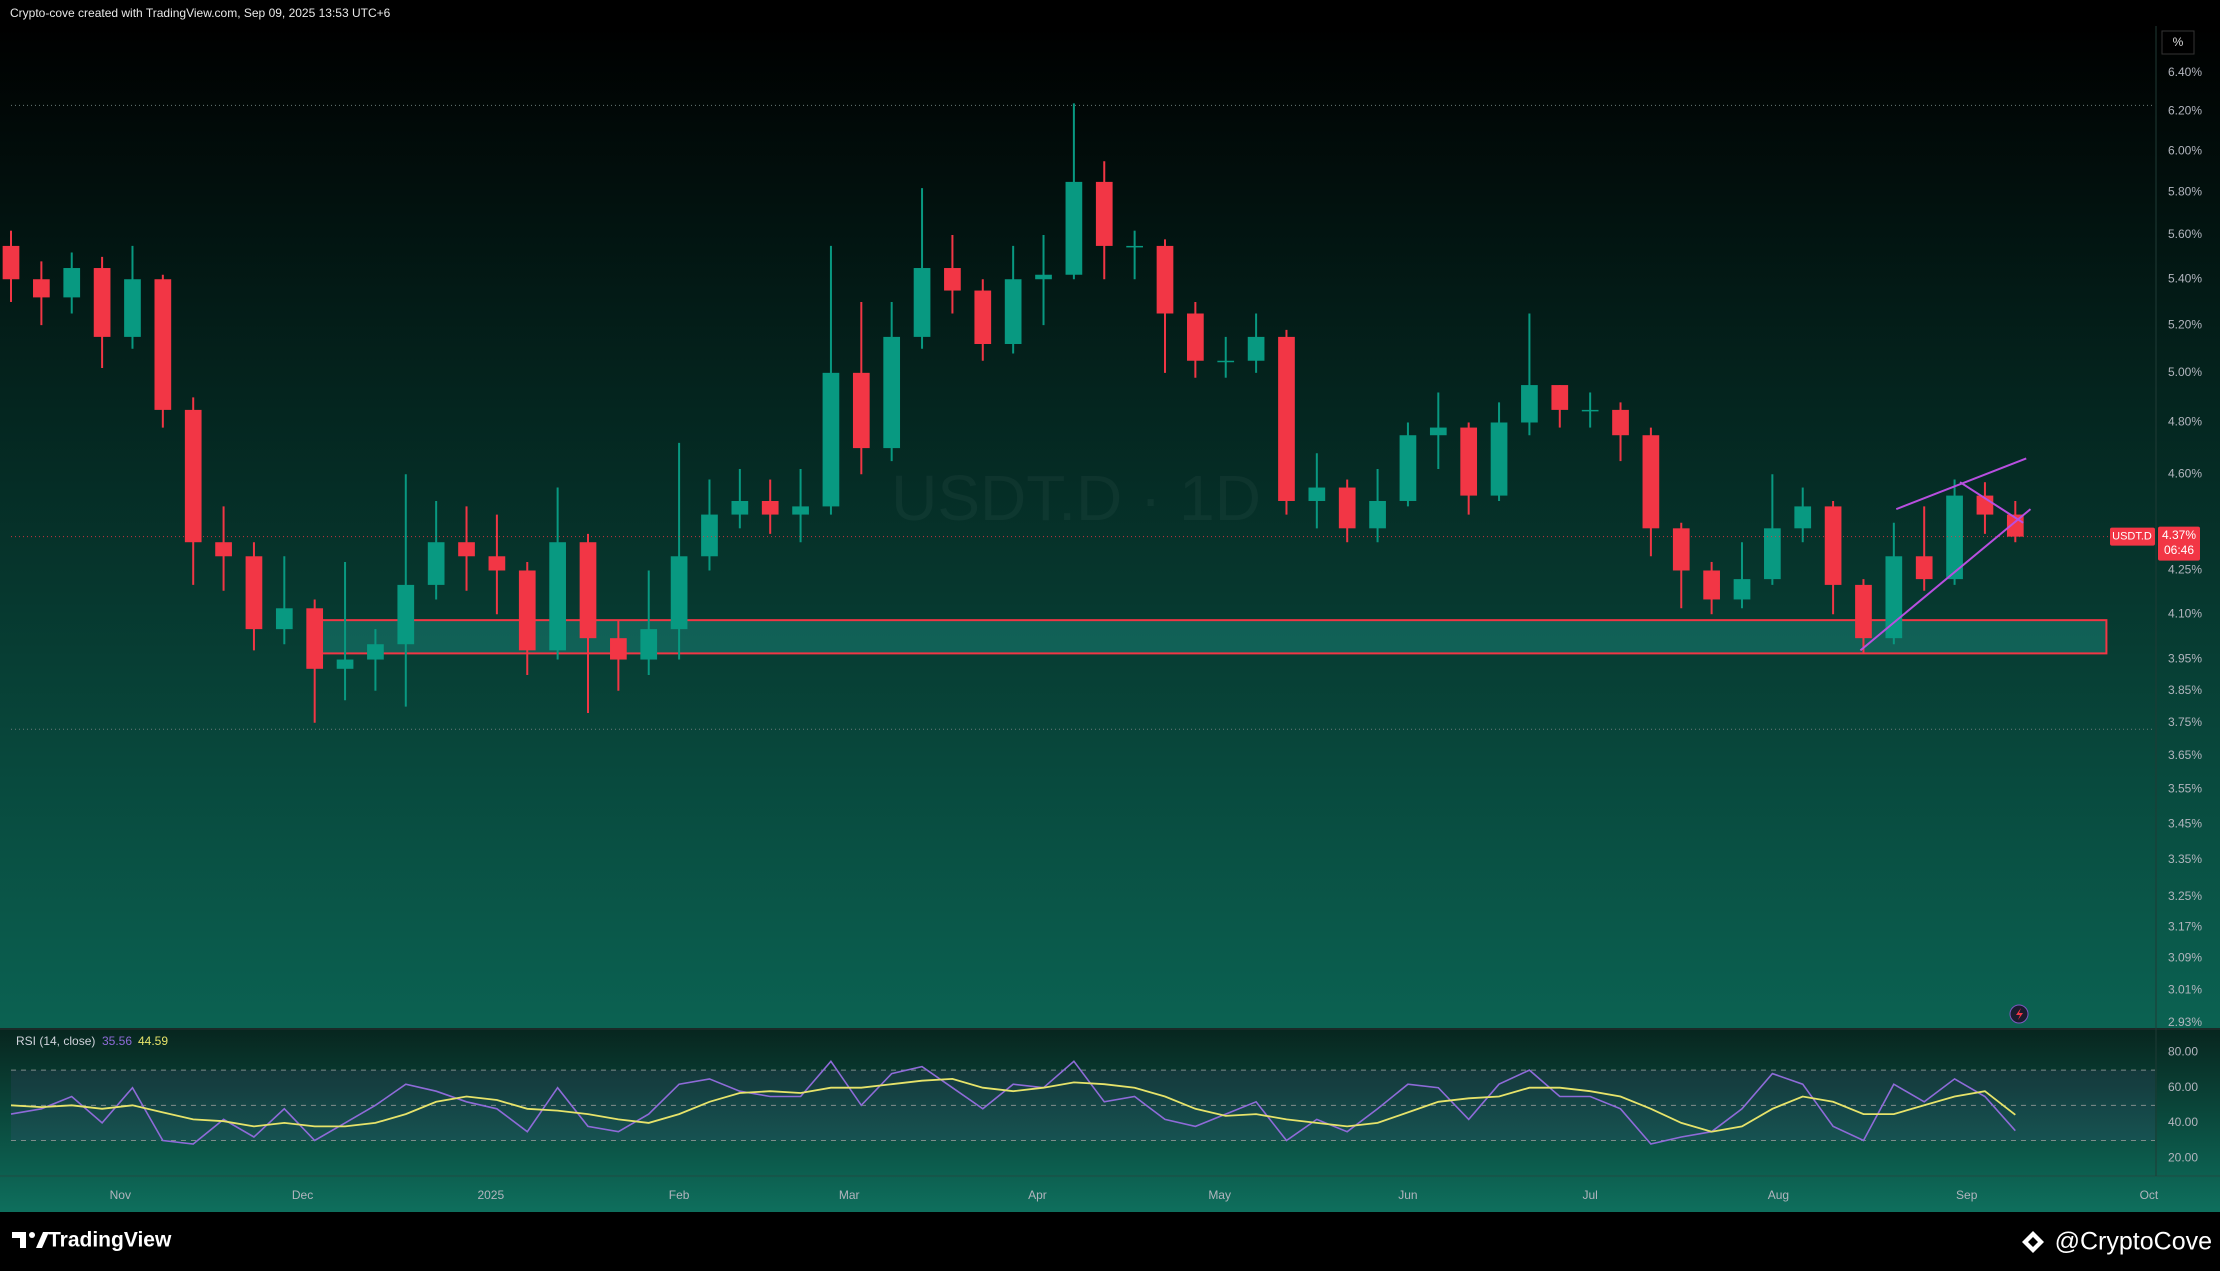 Image resolution: width=2220 pixels, height=1271 pixels. Describe the element at coordinates (110, 1240) in the screenshot. I see `brand: TradingView` at that location.